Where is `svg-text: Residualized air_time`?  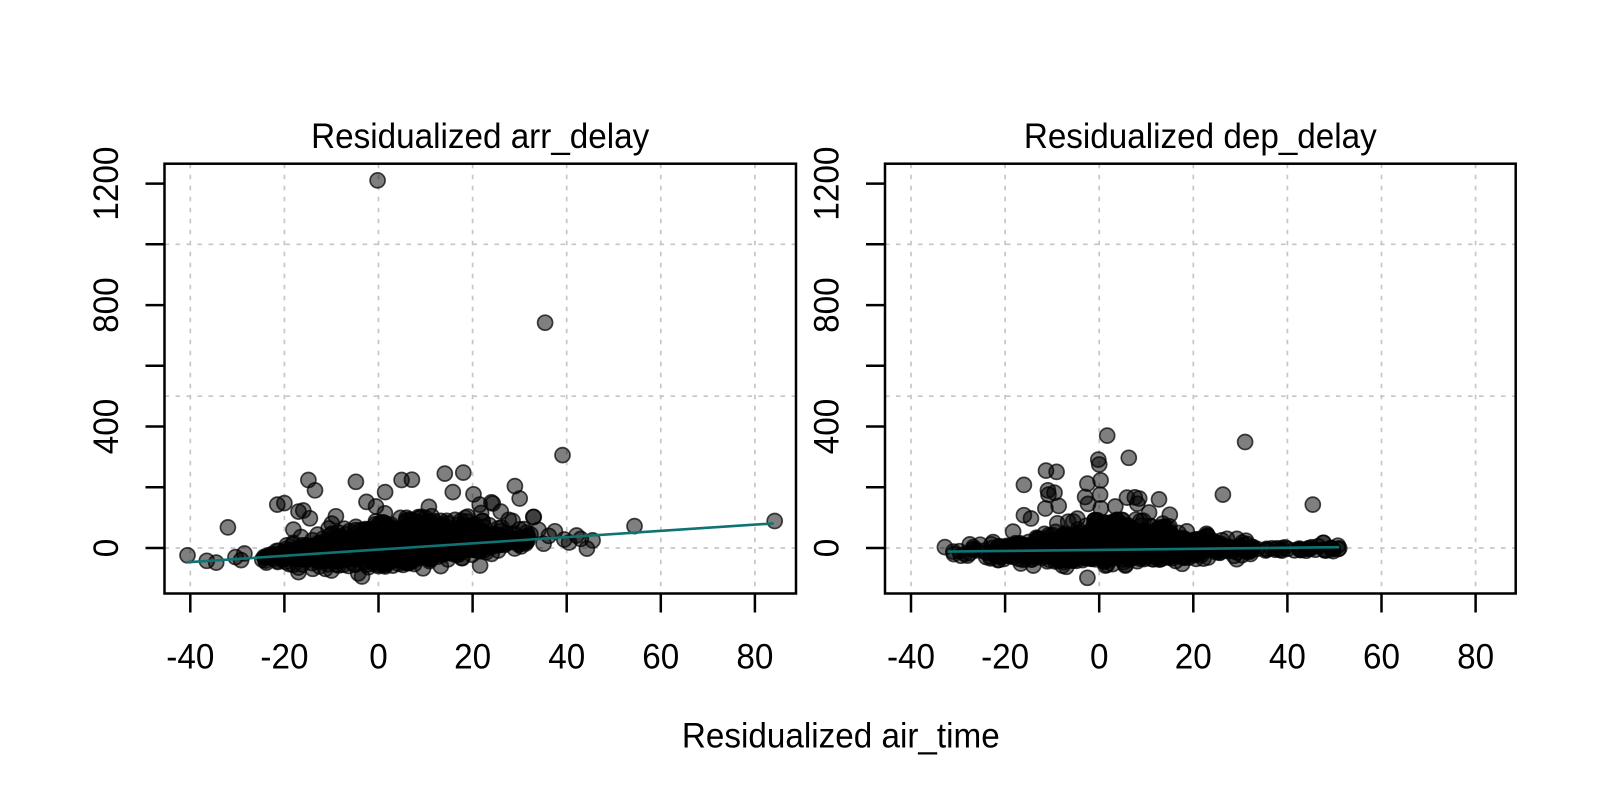
svg-text: Residualized air_time is located at coordinates (841, 736).